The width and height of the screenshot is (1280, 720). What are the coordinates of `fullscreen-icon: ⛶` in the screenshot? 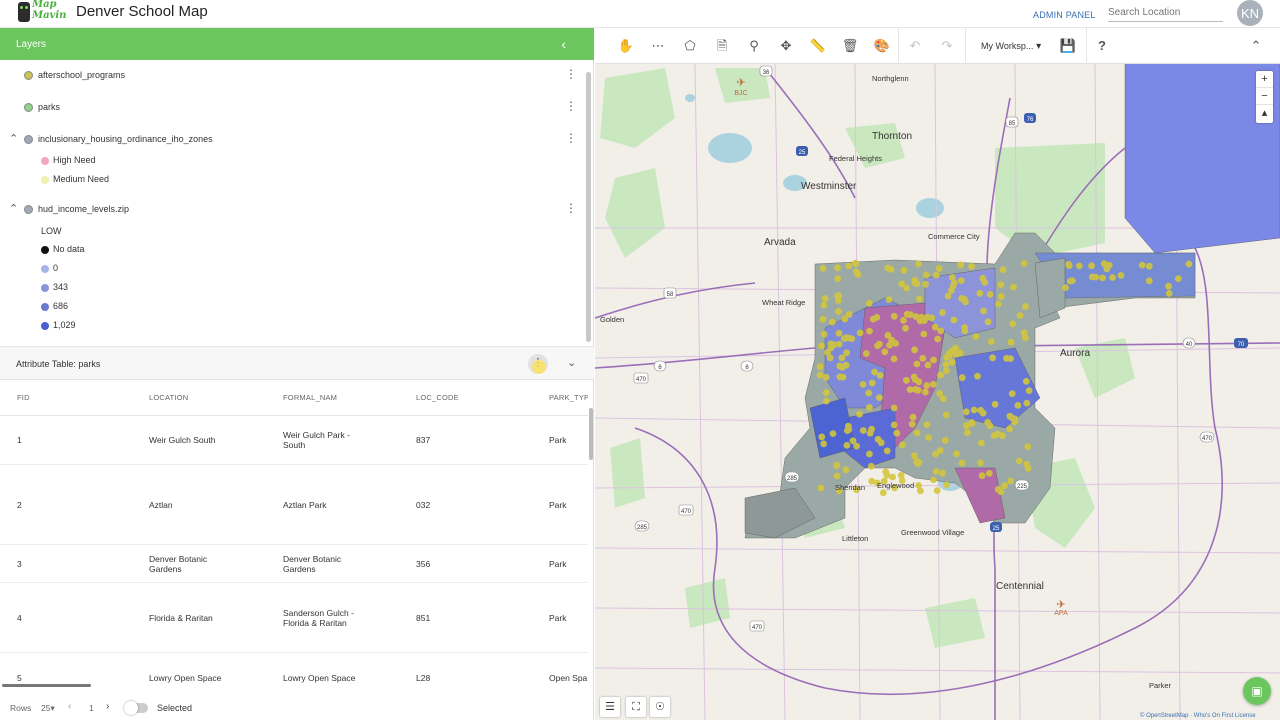 It's located at (636, 707).